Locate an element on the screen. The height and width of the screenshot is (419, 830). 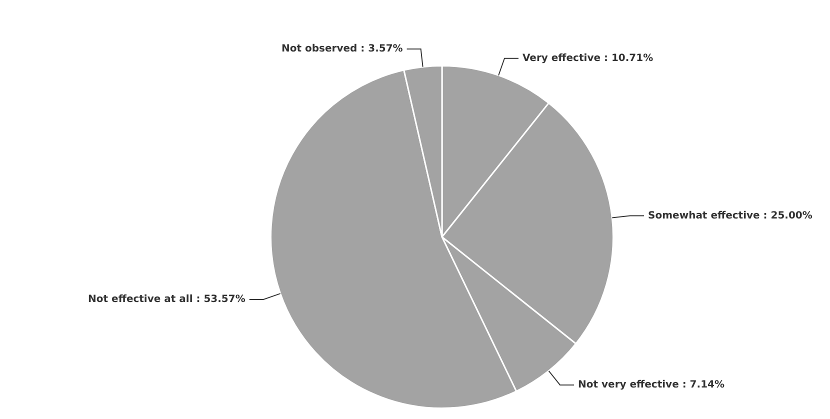
slice-label: Not very effective : 7.14% is located at coordinates (651, 385).